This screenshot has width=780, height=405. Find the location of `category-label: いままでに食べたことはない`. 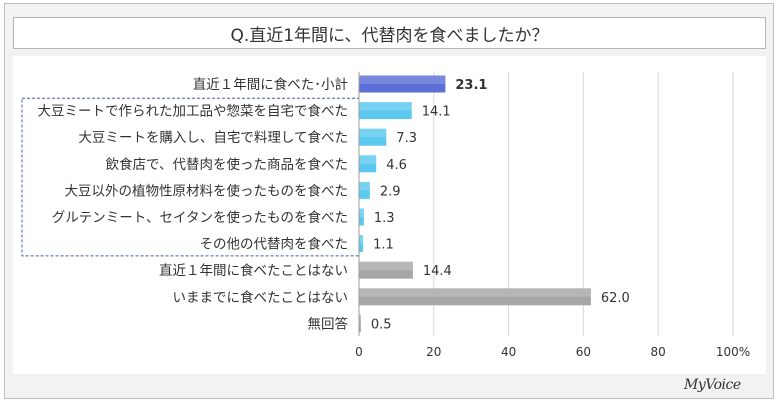

category-label: いままでに食べたことはない is located at coordinates (261, 297).